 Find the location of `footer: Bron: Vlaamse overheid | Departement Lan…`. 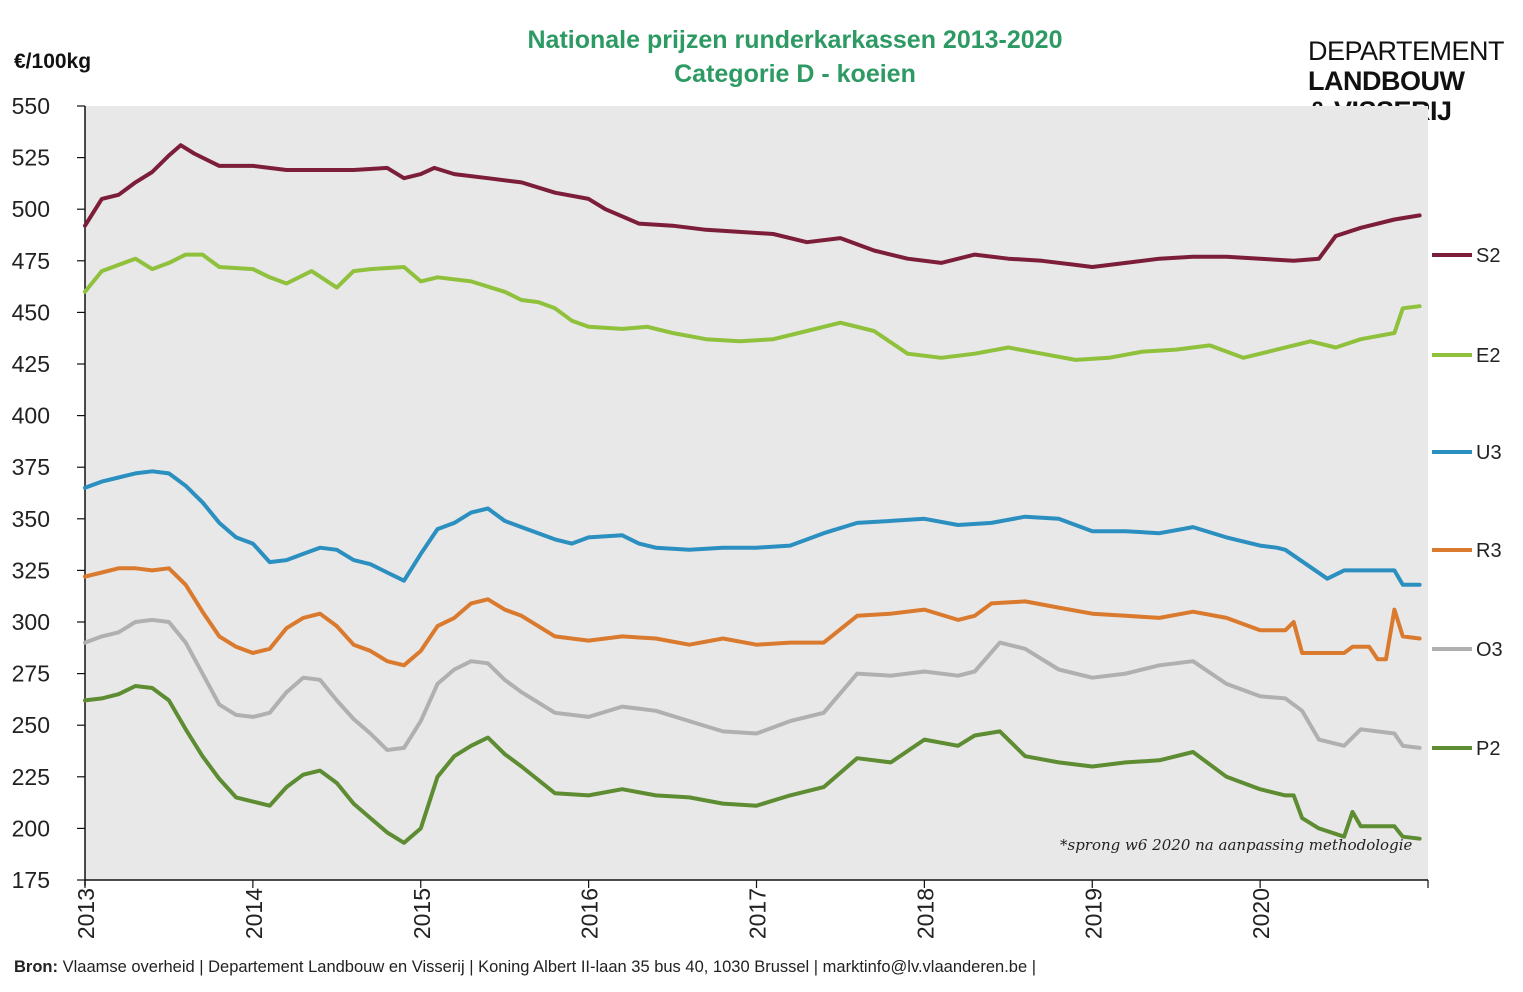

footer: Bron: Vlaamse overheid | Departement Lan… is located at coordinates (525, 967).